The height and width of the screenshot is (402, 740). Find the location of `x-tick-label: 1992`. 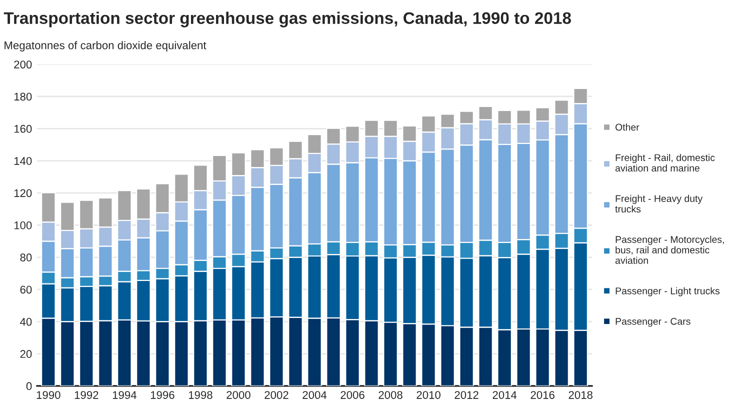

x-tick-label: 1992 is located at coordinates (86, 395).